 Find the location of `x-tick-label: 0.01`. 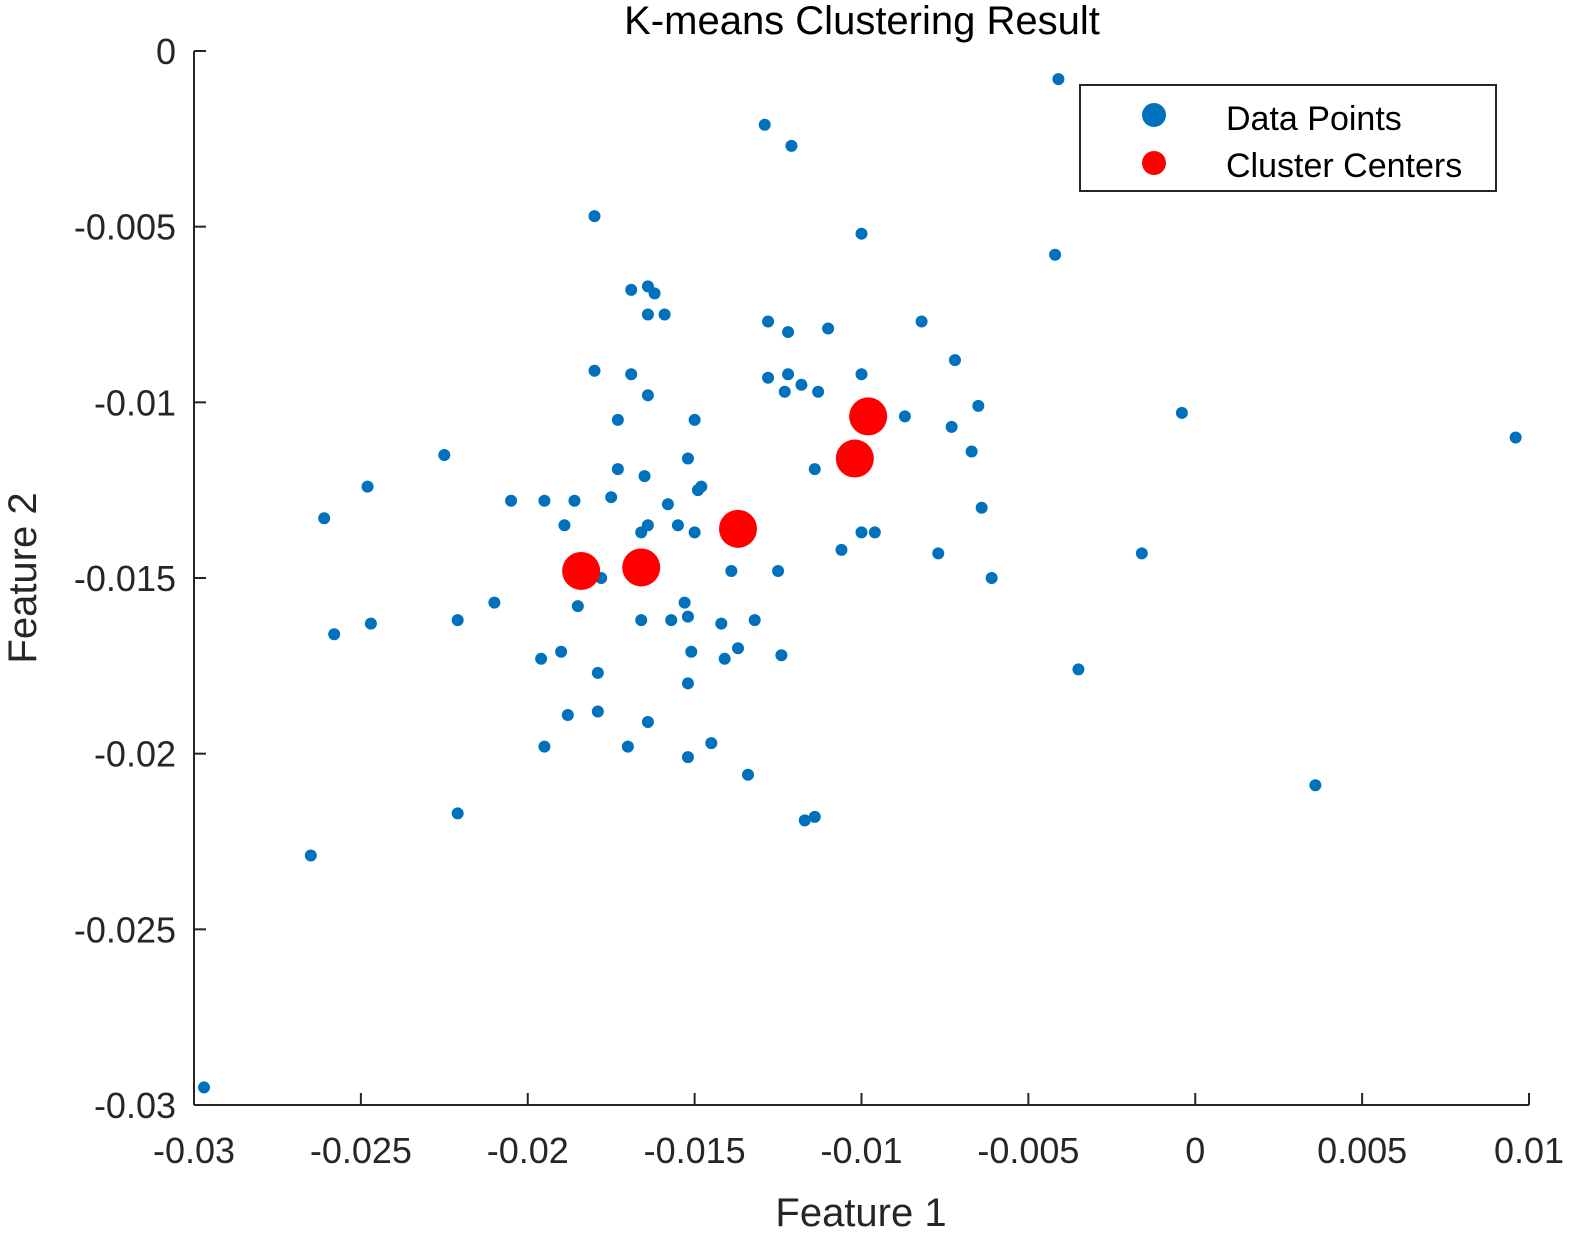

x-tick-label: 0.01 is located at coordinates (1529, 1150).